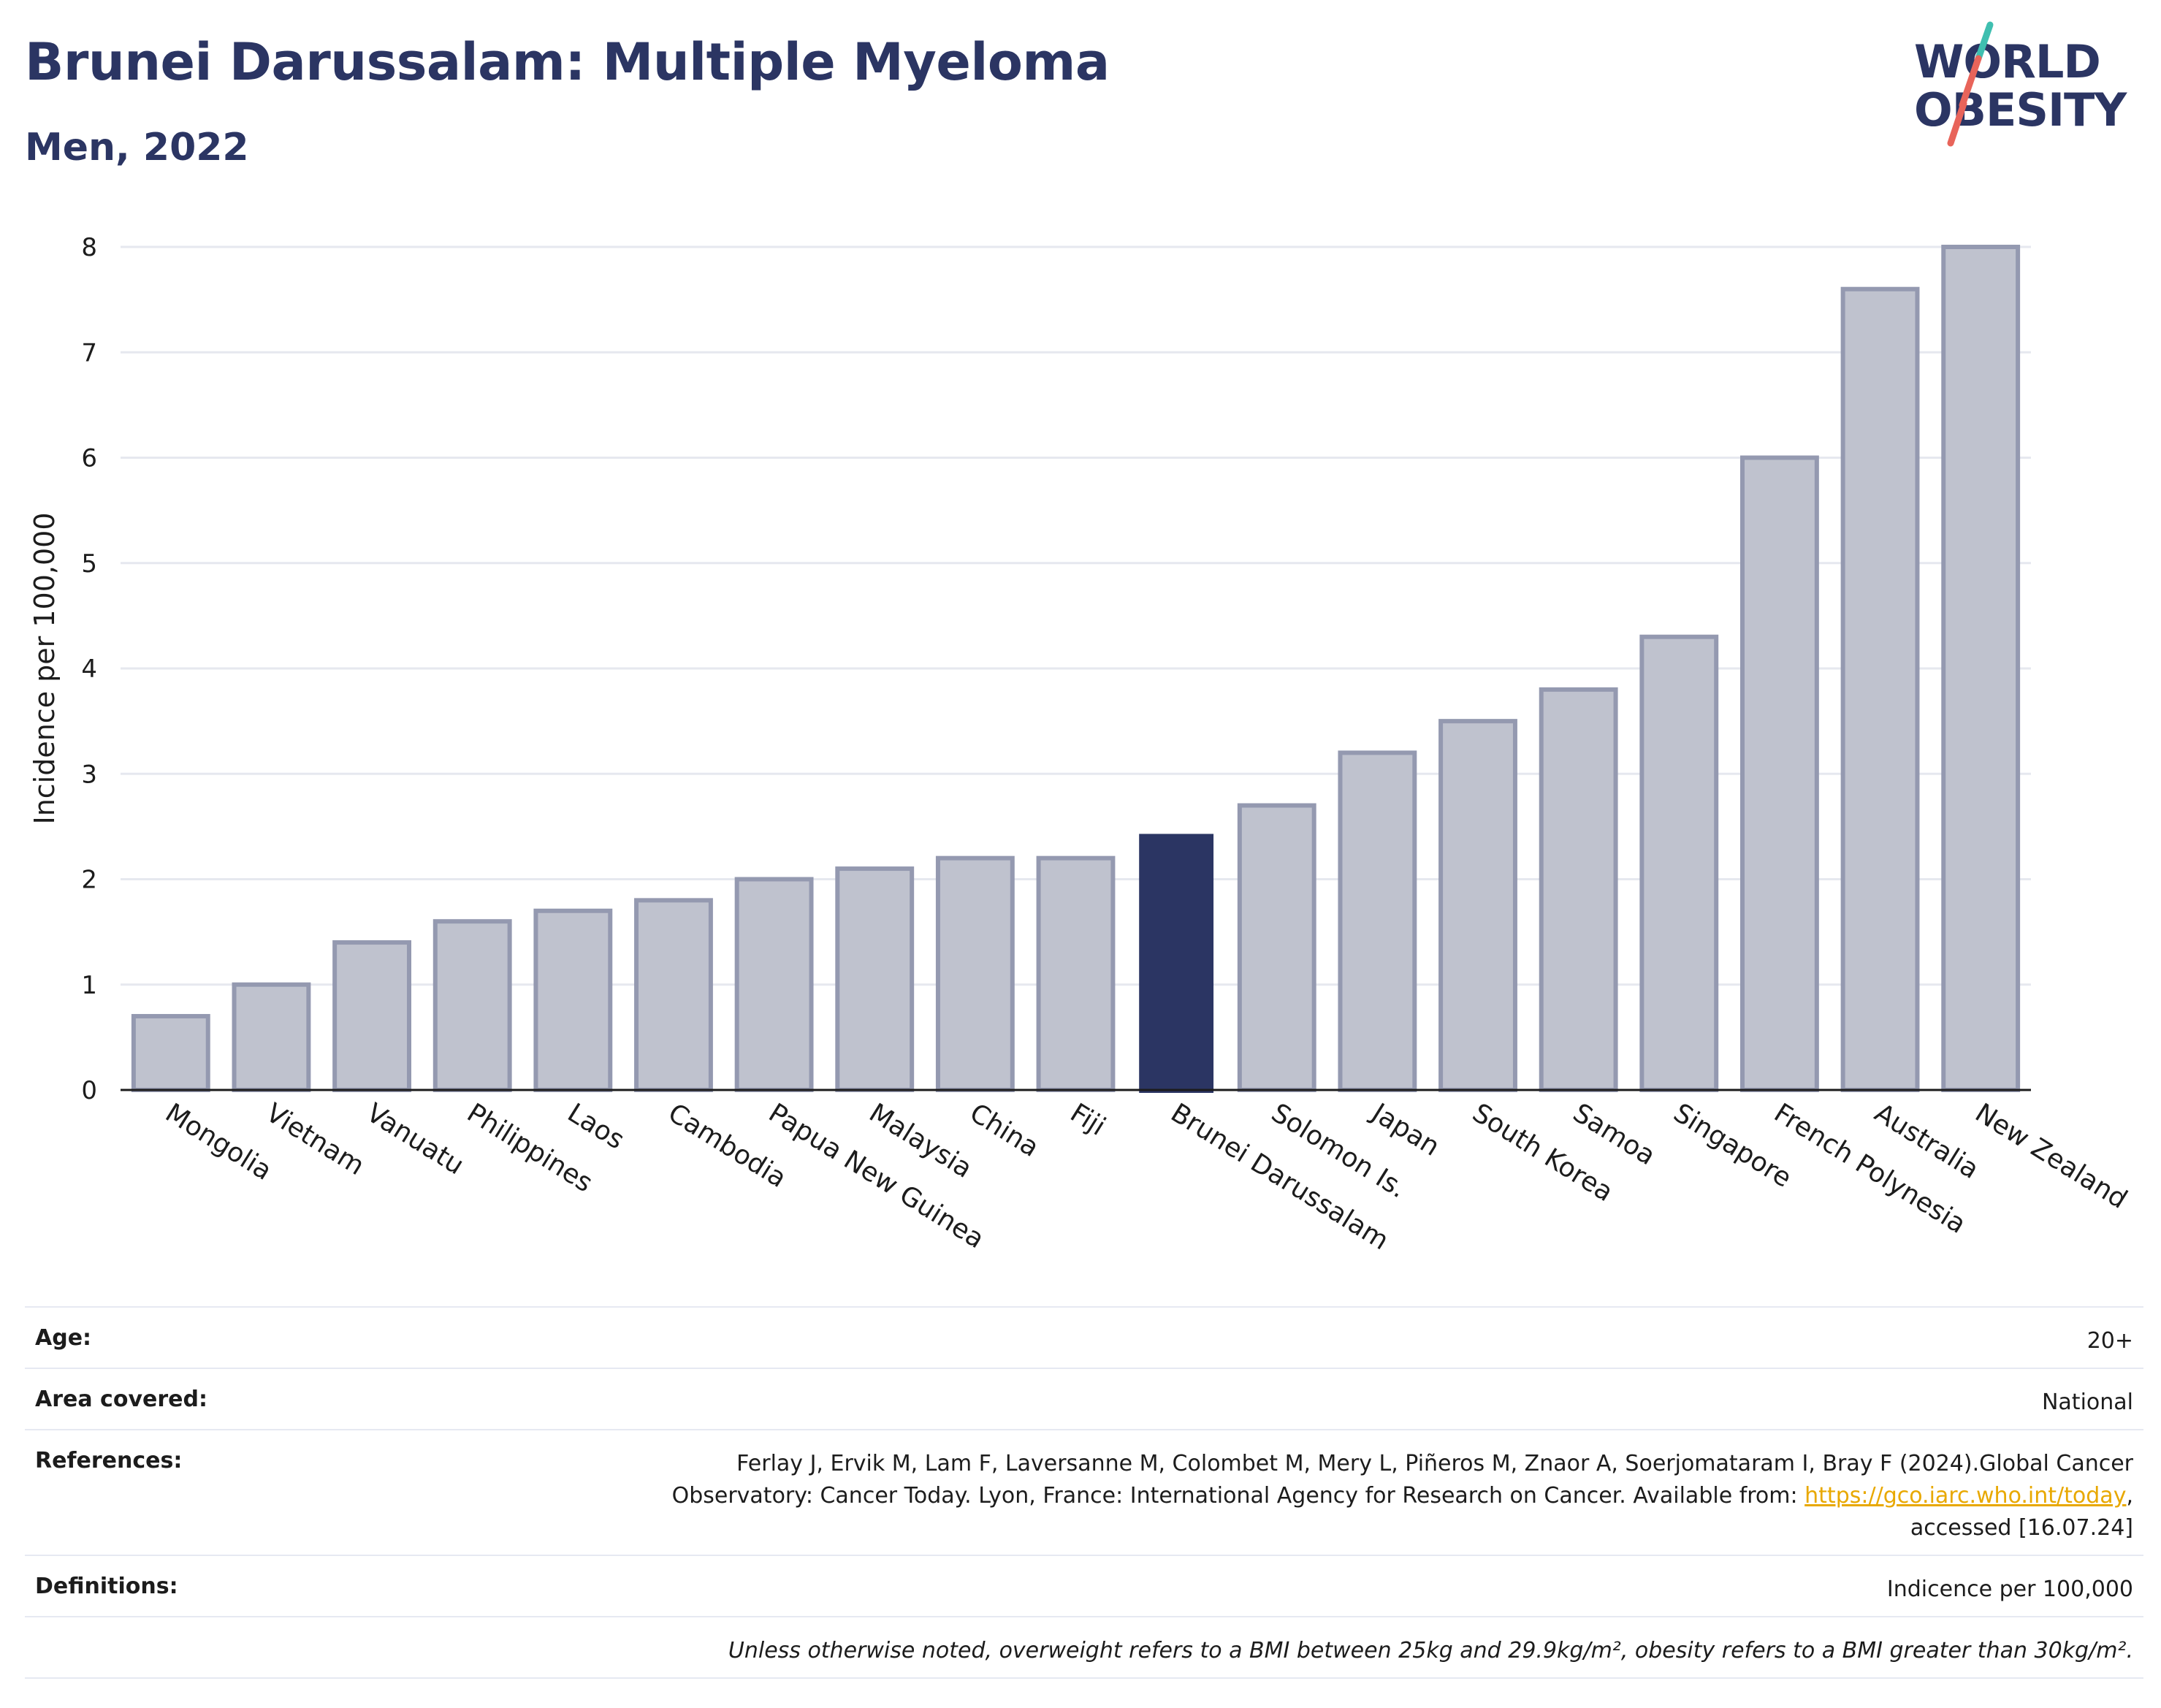 This screenshot has width=2161, height=1708. I want to click on y-tick-label: 4, so click(89, 669).